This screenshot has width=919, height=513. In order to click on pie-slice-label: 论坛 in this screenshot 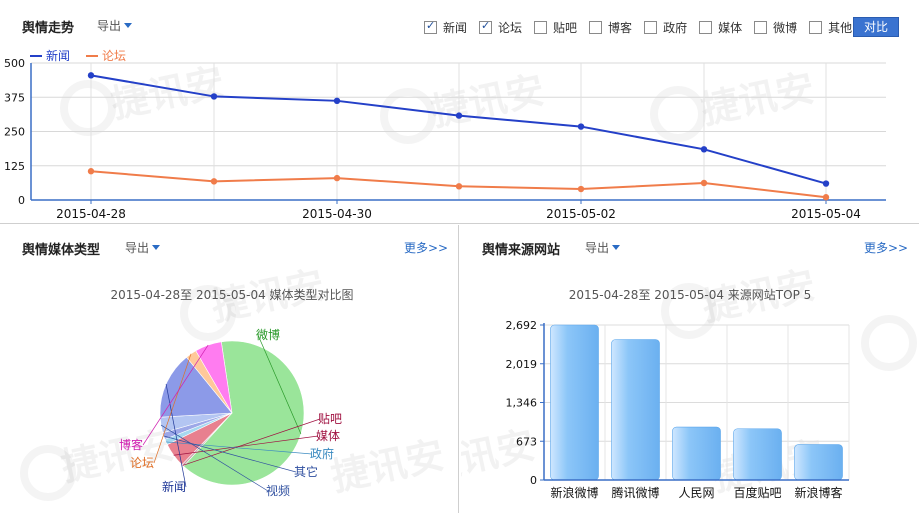, I will do `click(142, 463)`.